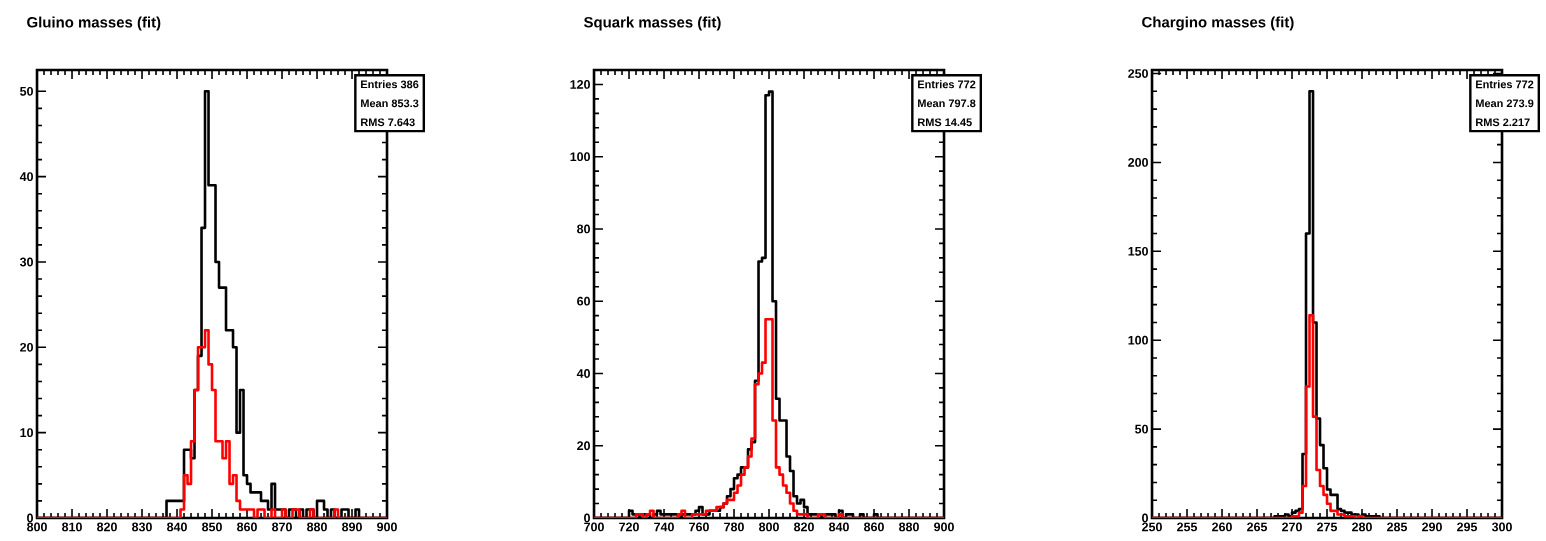 The width and height of the screenshot is (1546, 541). Describe the element at coordinates (1222, 527) in the screenshot. I see `x-tick-label: 260` at that location.